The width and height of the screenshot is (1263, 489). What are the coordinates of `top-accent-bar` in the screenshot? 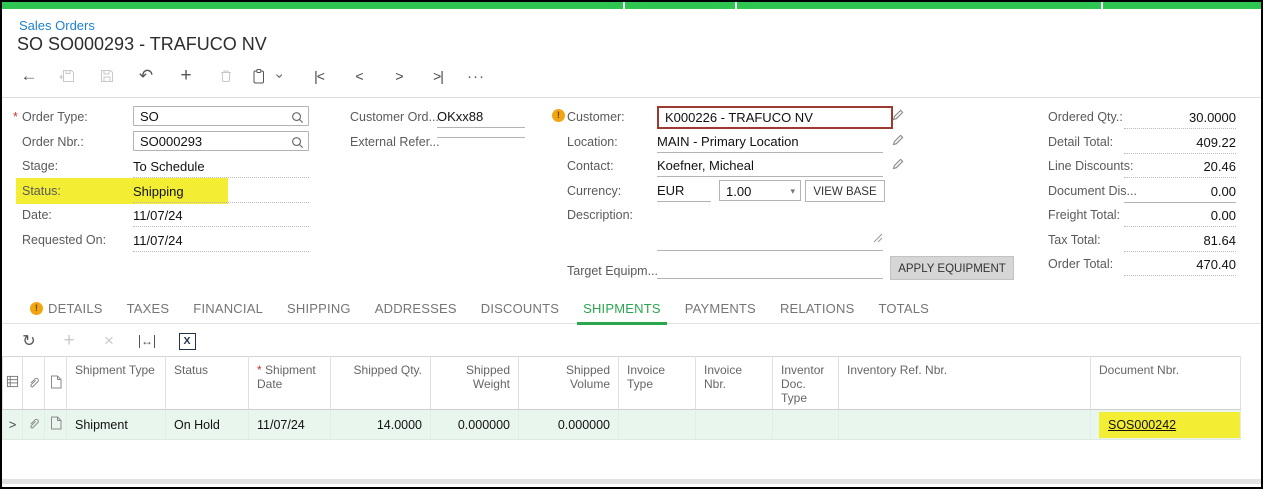 It's located at (631, 5).